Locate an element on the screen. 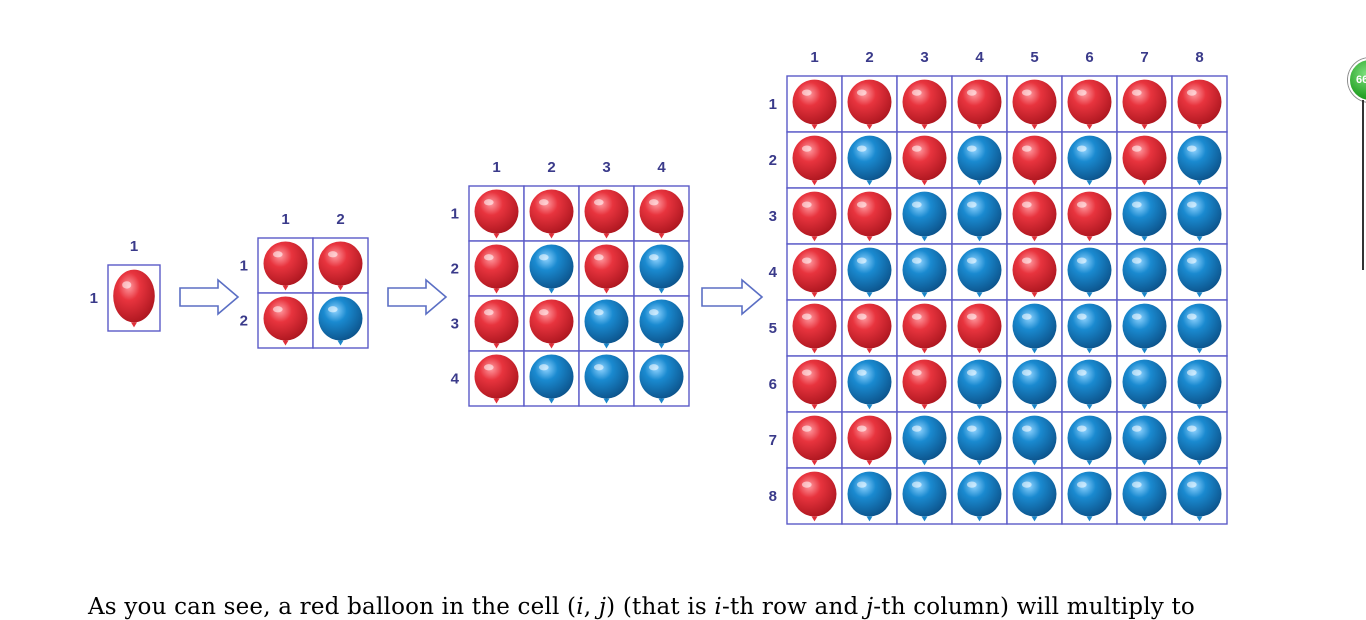  balloon-grid: 11 is located at coordinates (125, 285).